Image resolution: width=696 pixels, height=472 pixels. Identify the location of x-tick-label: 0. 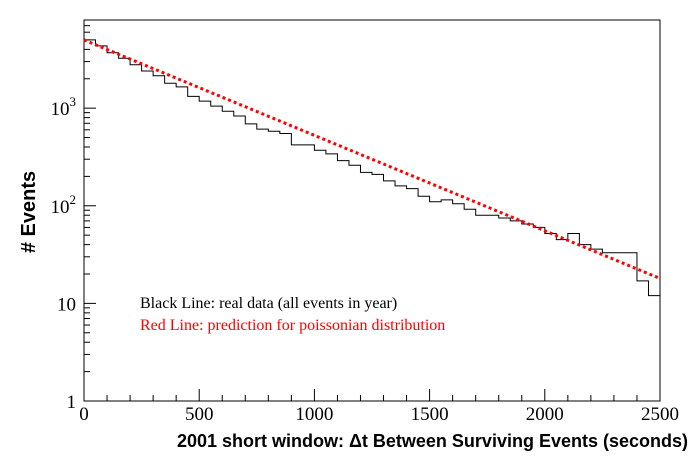
(84, 414).